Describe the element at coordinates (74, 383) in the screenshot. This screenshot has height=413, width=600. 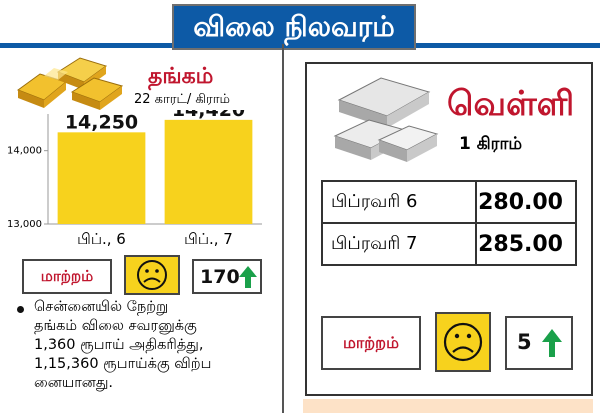
I see `gold-news-line: னையானது.` at that location.